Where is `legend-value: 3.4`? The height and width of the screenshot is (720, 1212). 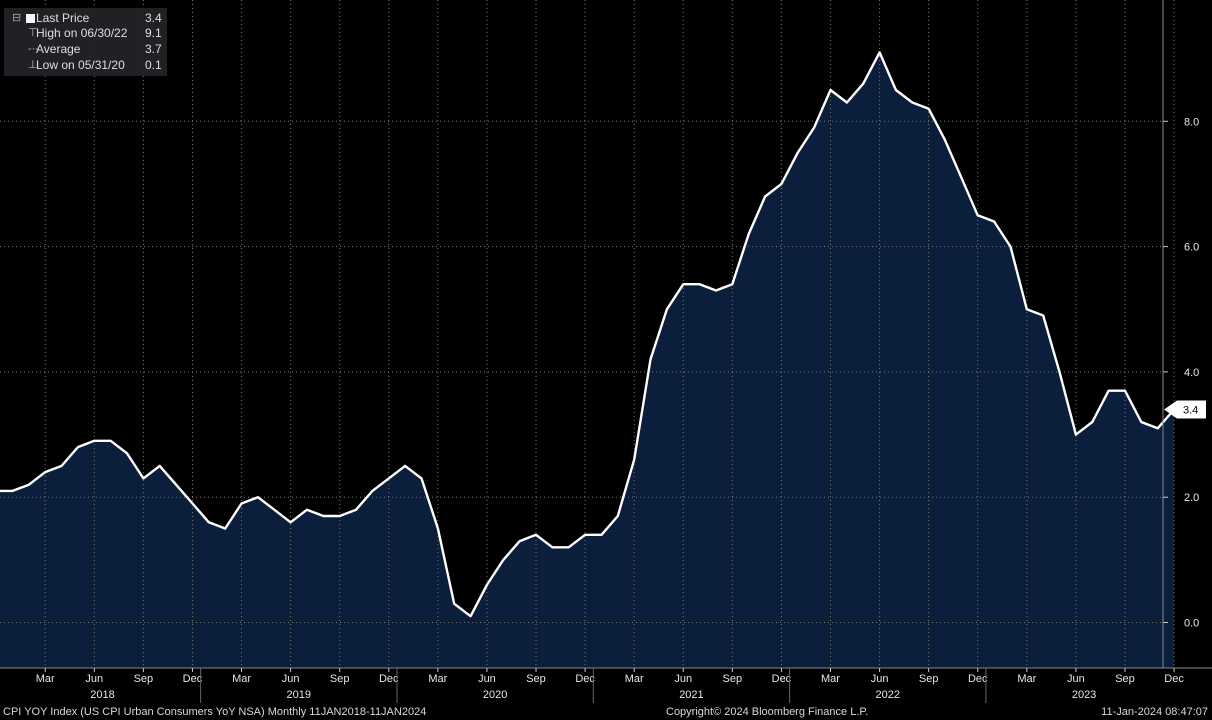 legend-value: 3.4 is located at coordinates (153, 18).